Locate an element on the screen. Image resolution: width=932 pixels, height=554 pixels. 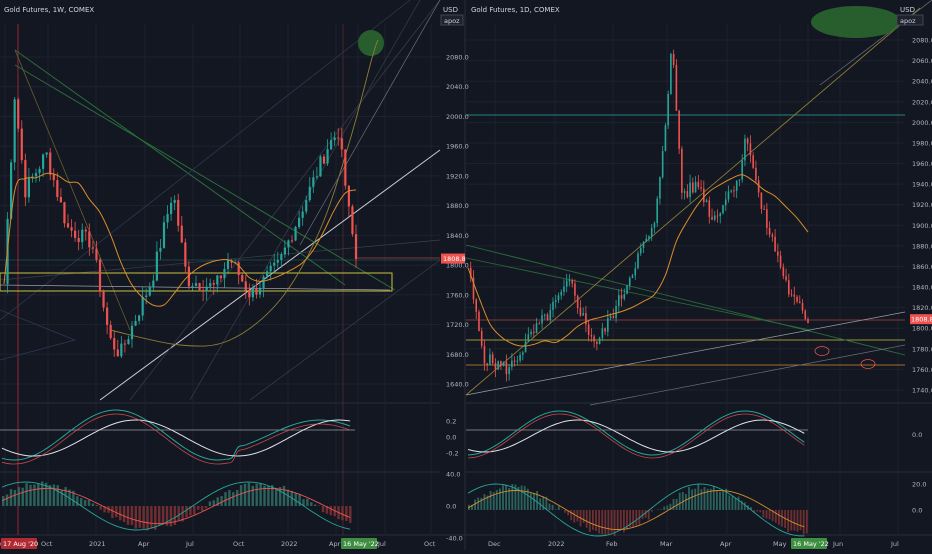
left-time-tick-label: 2022 is located at coordinates (289, 544).